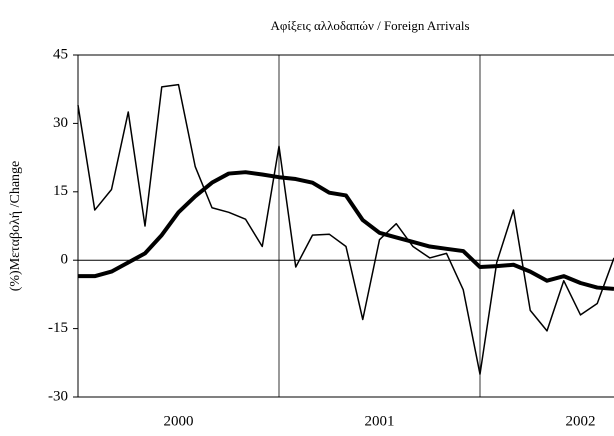  Describe the element at coordinates (58, 328) in the screenshot. I see `y-tick-label: -15` at that location.